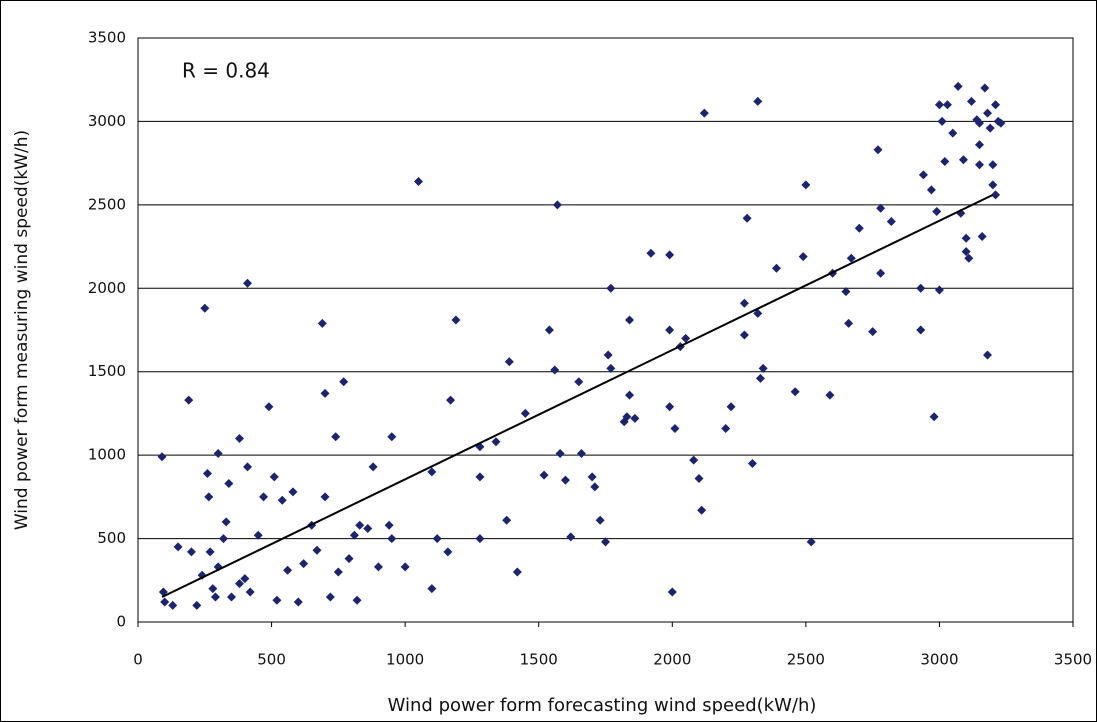 This screenshot has width=1097, height=722. Describe the element at coordinates (1073, 660) in the screenshot. I see `x-tick-label: 3500` at that location.